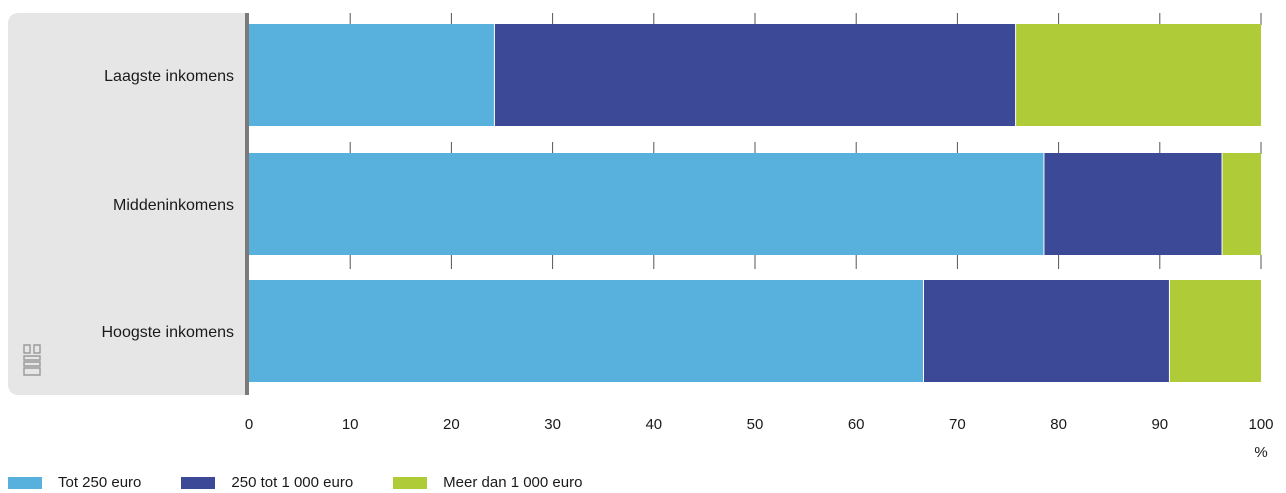  I want to click on x-tick-label-40: 40, so click(653, 424).